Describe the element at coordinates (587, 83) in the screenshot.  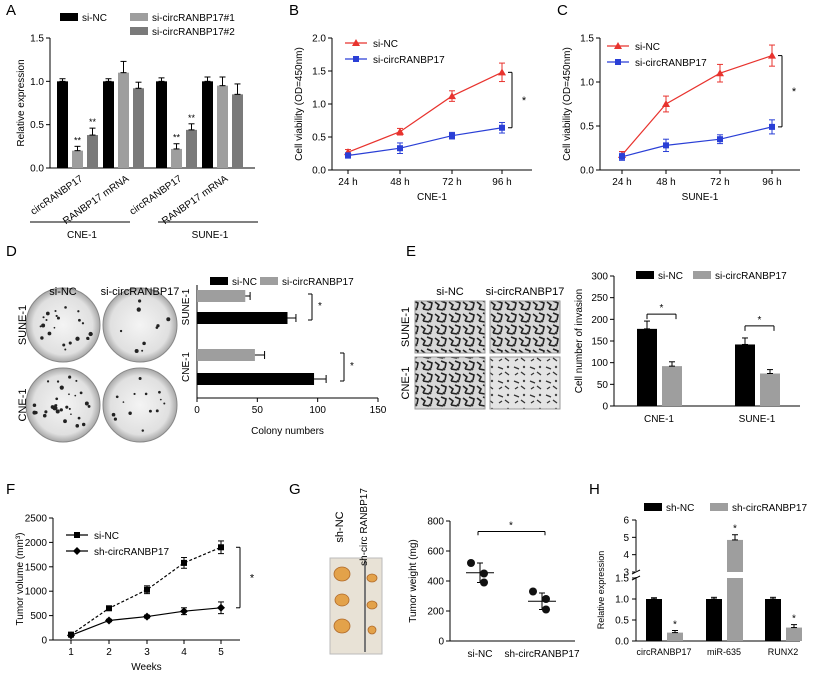
I see `chart-c-y-tick-label: 1.0` at that location.